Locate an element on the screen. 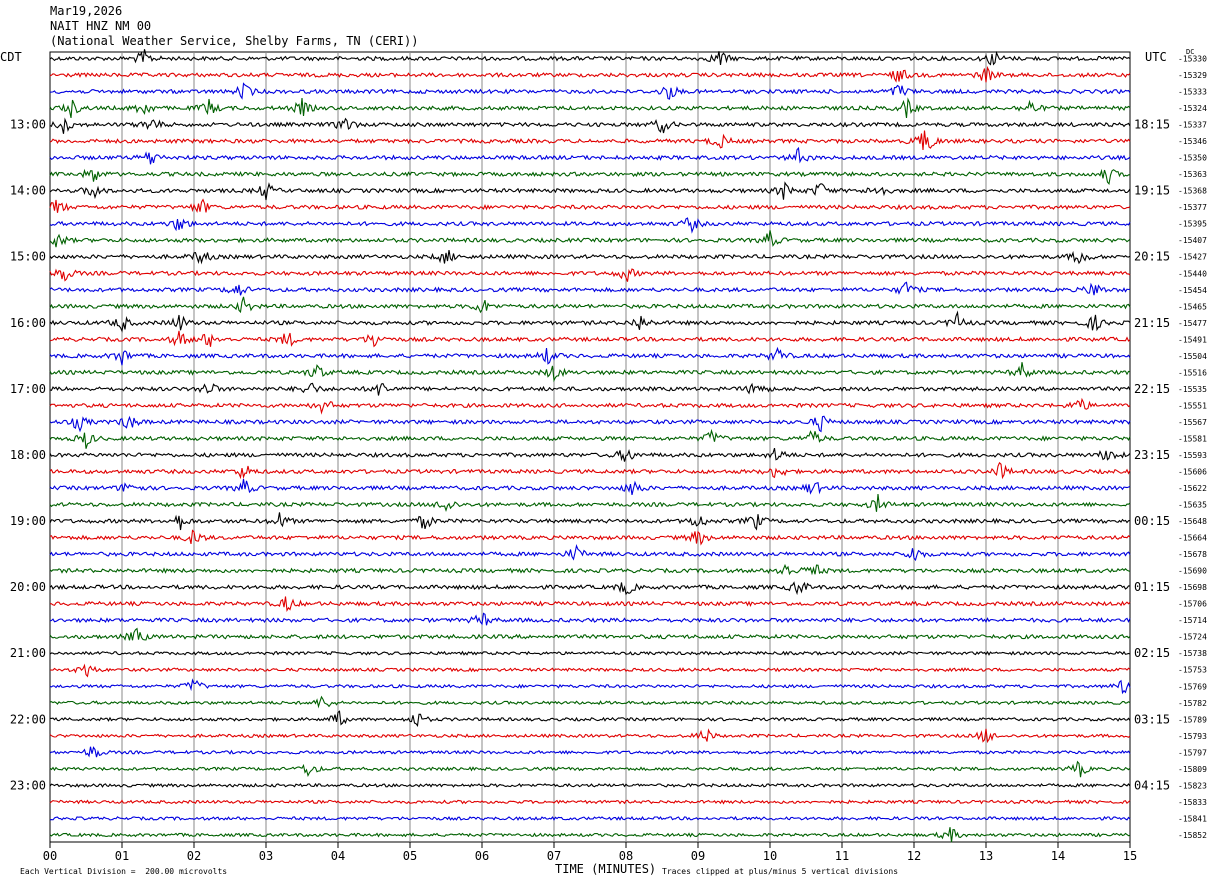 The height and width of the screenshot is (886, 1210). dc-offset-label: -15337 is located at coordinates (1192, 125).